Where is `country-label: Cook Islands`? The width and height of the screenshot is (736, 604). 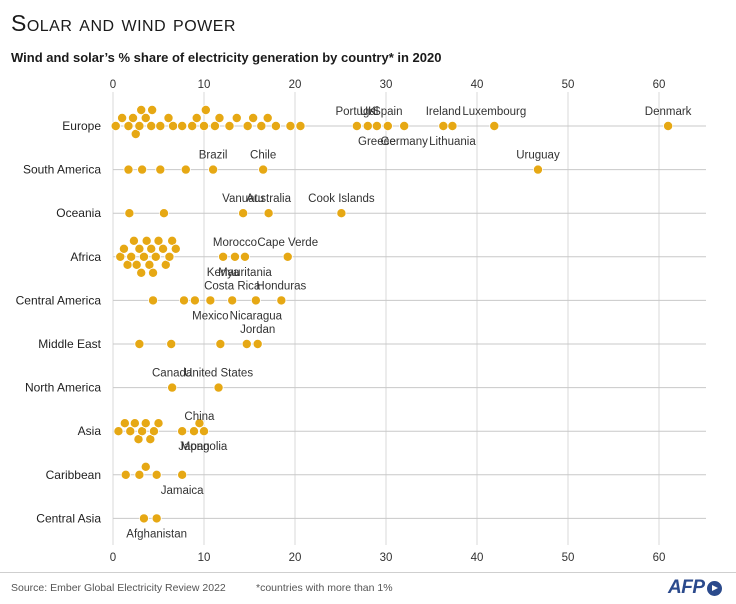
country-label: Cook Islands is located at coordinates (341, 199).